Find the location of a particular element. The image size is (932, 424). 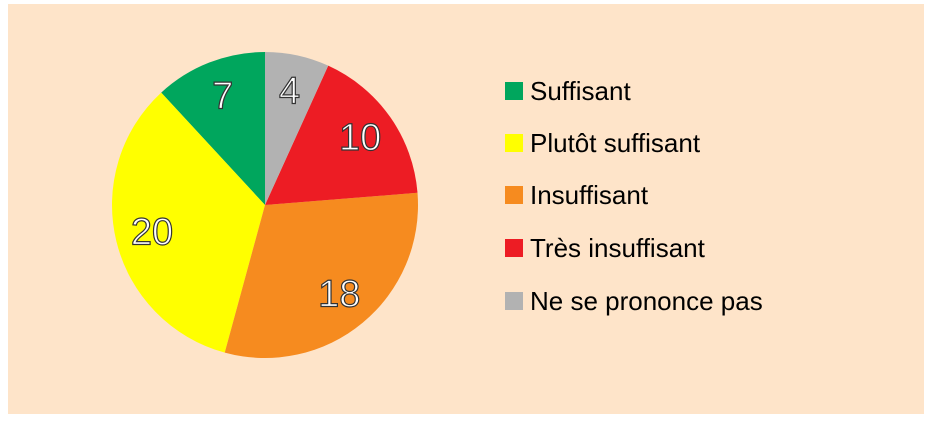

legend-label: Très insuffisant is located at coordinates (617, 248).